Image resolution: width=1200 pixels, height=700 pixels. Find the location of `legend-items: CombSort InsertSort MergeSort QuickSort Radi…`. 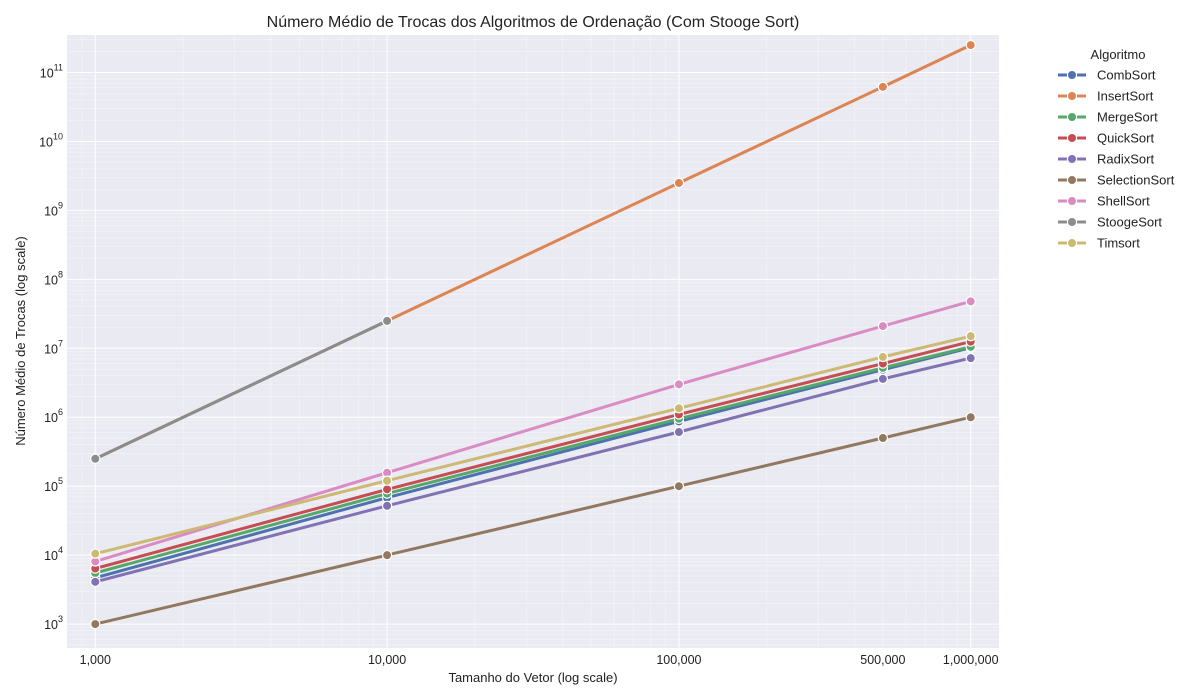

legend-items: CombSort InsertSort MergeSort QuickSort Radi… is located at coordinates (1116, 159).